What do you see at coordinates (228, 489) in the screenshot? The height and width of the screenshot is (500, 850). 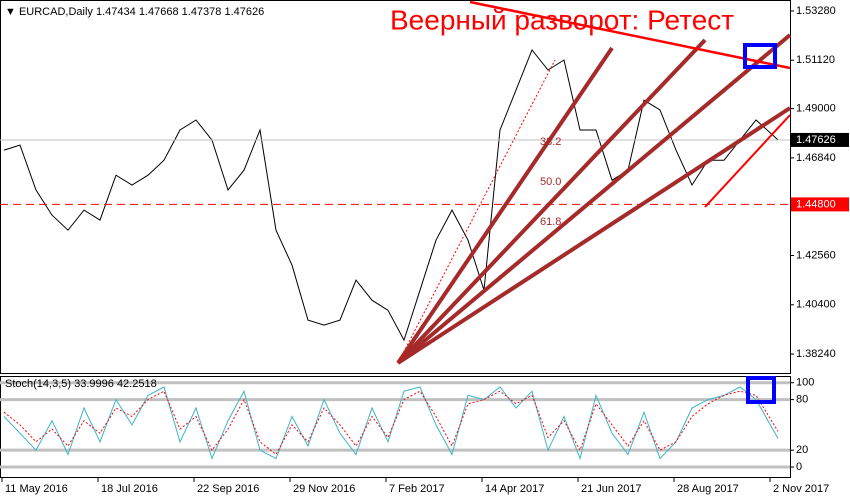 I see `x-tick-label: 22 Sep 2016` at bounding box center [228, 489].